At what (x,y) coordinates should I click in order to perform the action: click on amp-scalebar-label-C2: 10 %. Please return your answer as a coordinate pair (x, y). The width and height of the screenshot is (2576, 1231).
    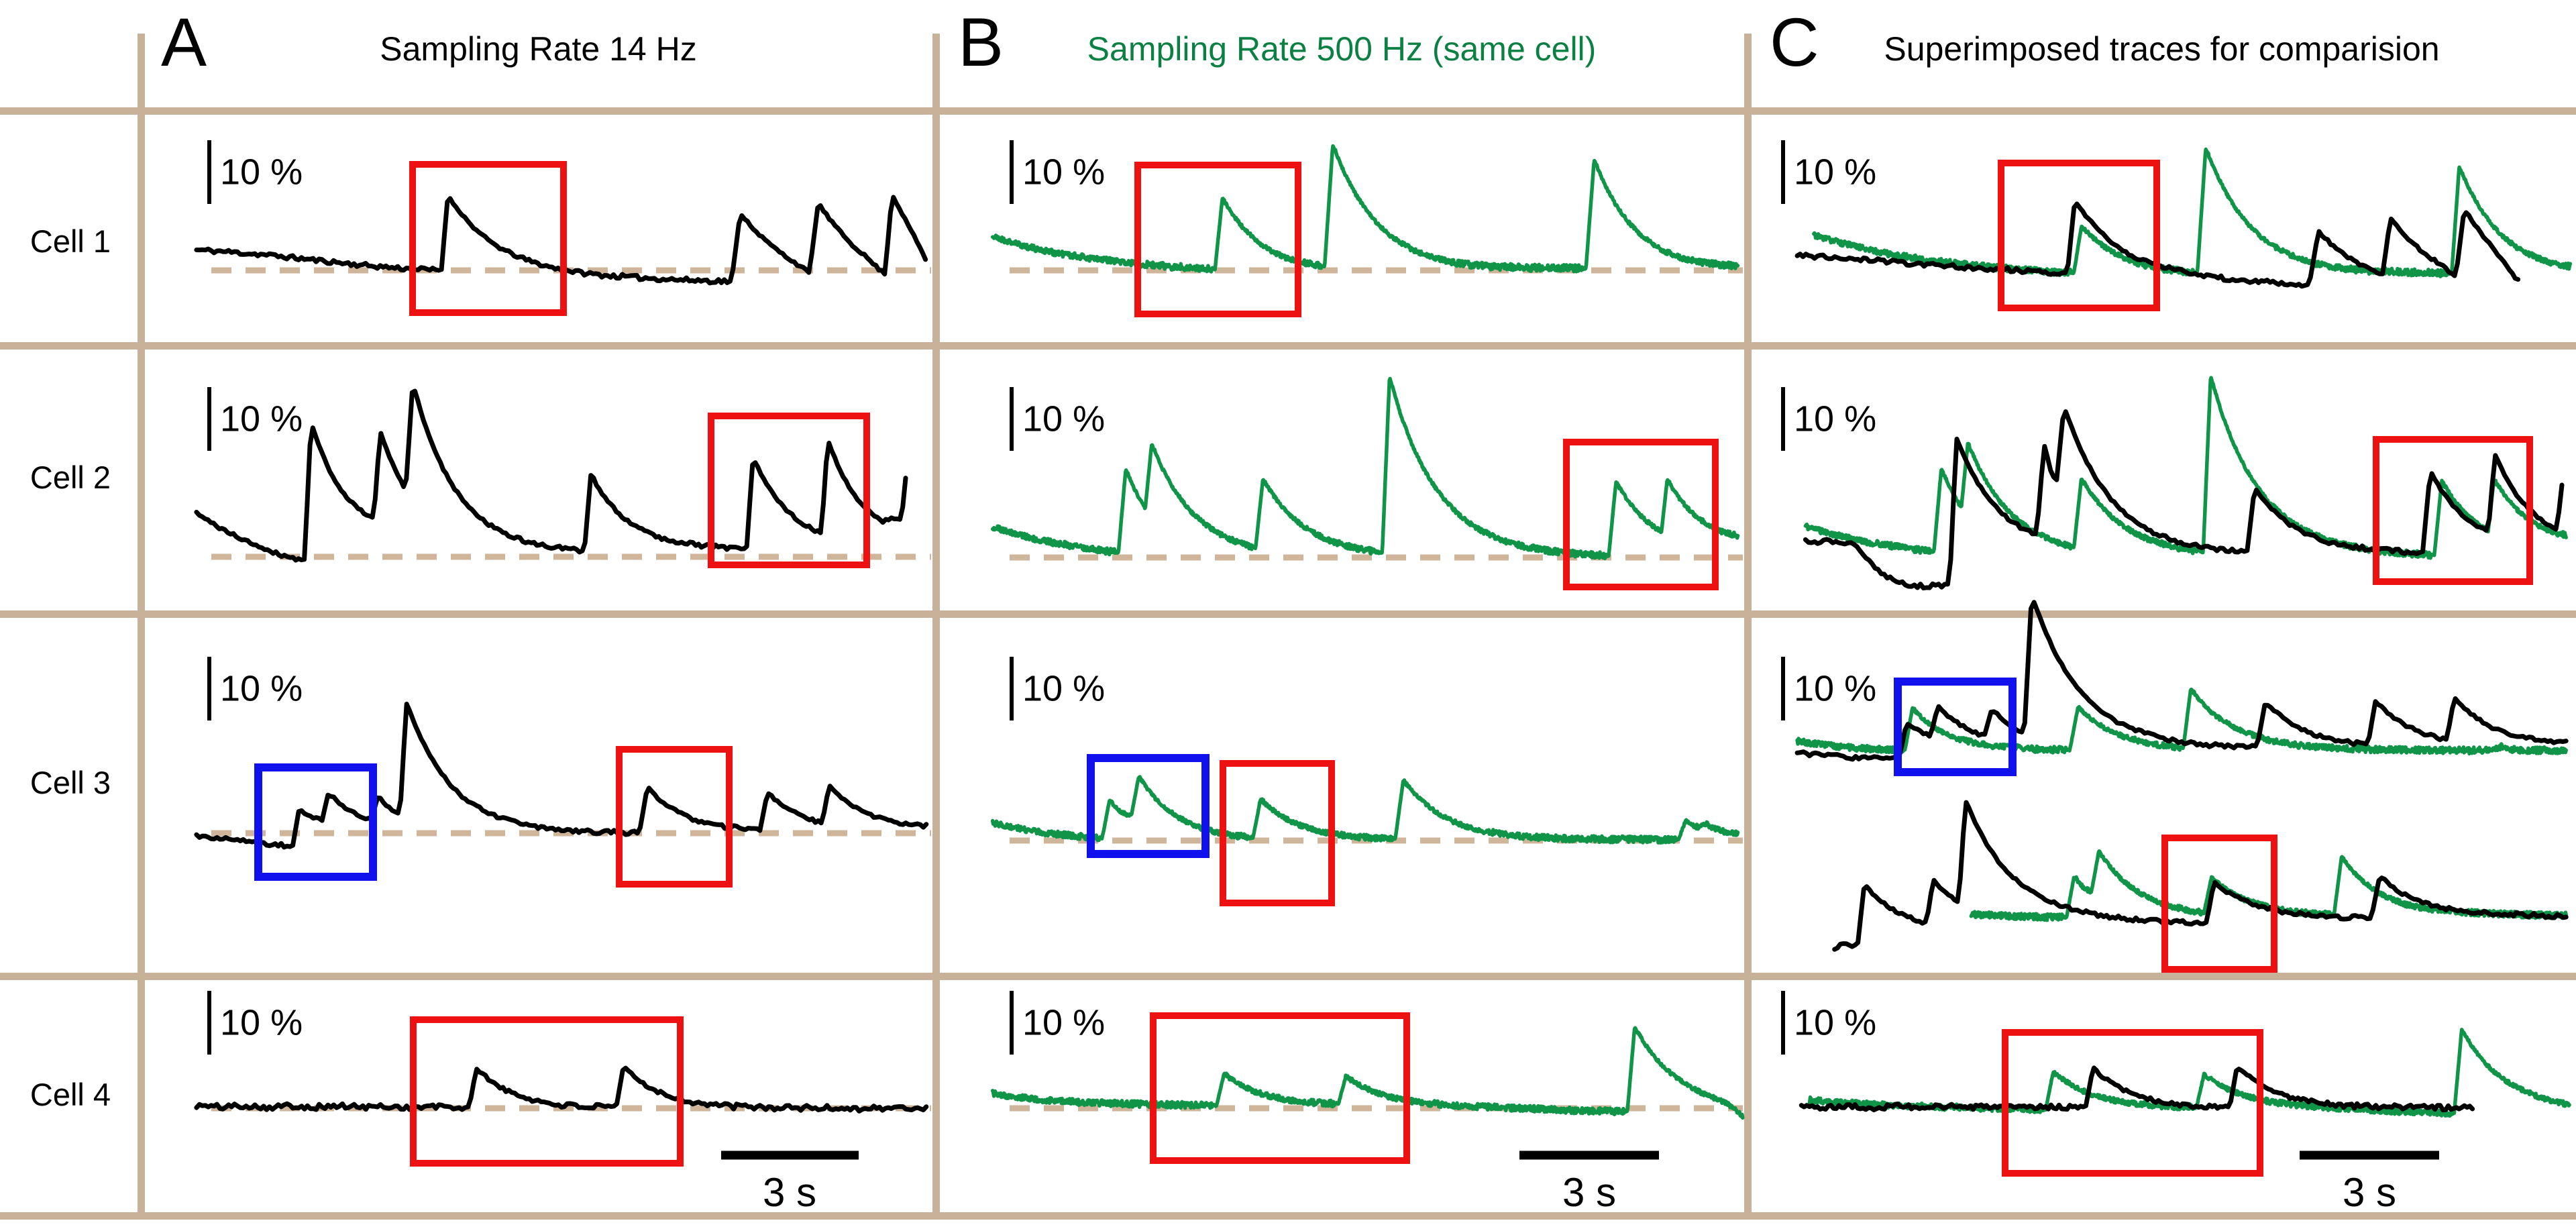
    Looking at the image, I should click on (1835, 419).